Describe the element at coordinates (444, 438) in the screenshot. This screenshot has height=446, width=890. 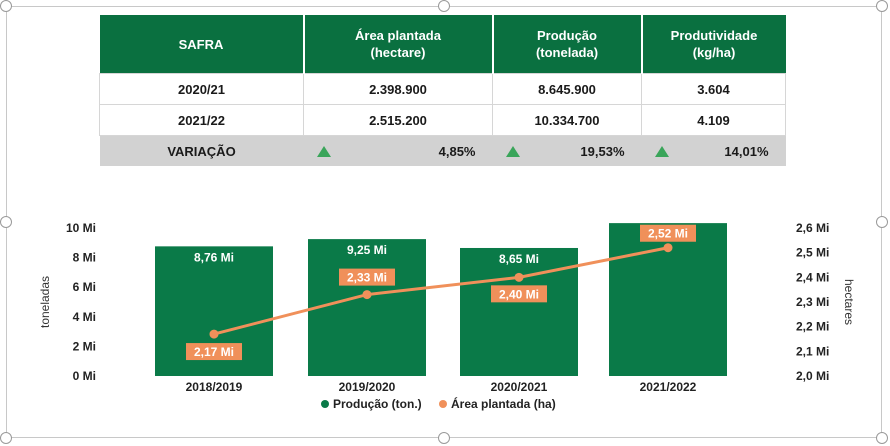
I see `resize-handle-bottom-center` at that location.